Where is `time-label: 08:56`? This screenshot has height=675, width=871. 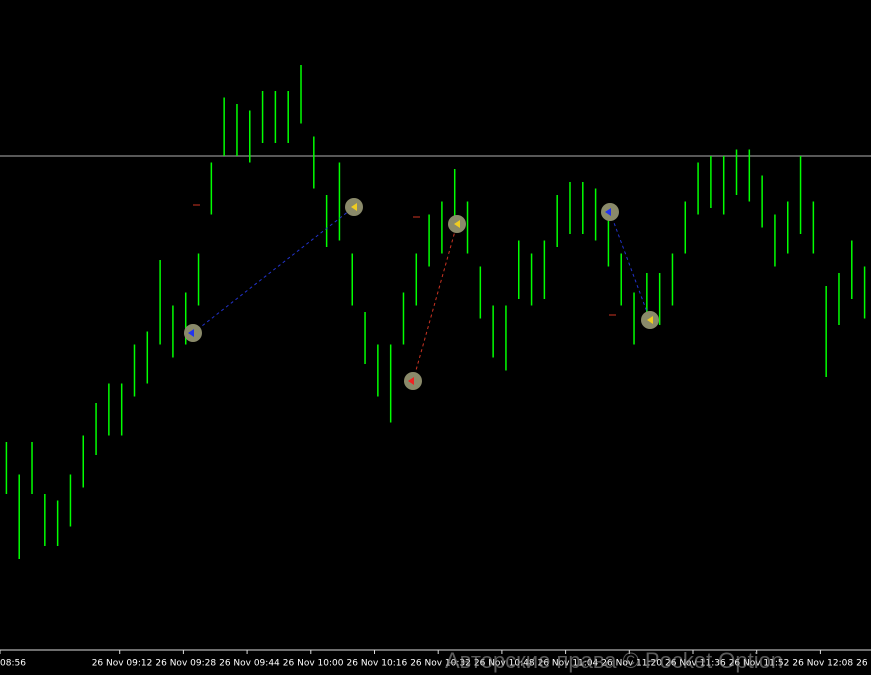 time-label: 08:56 is located at coordinates (13, 664).